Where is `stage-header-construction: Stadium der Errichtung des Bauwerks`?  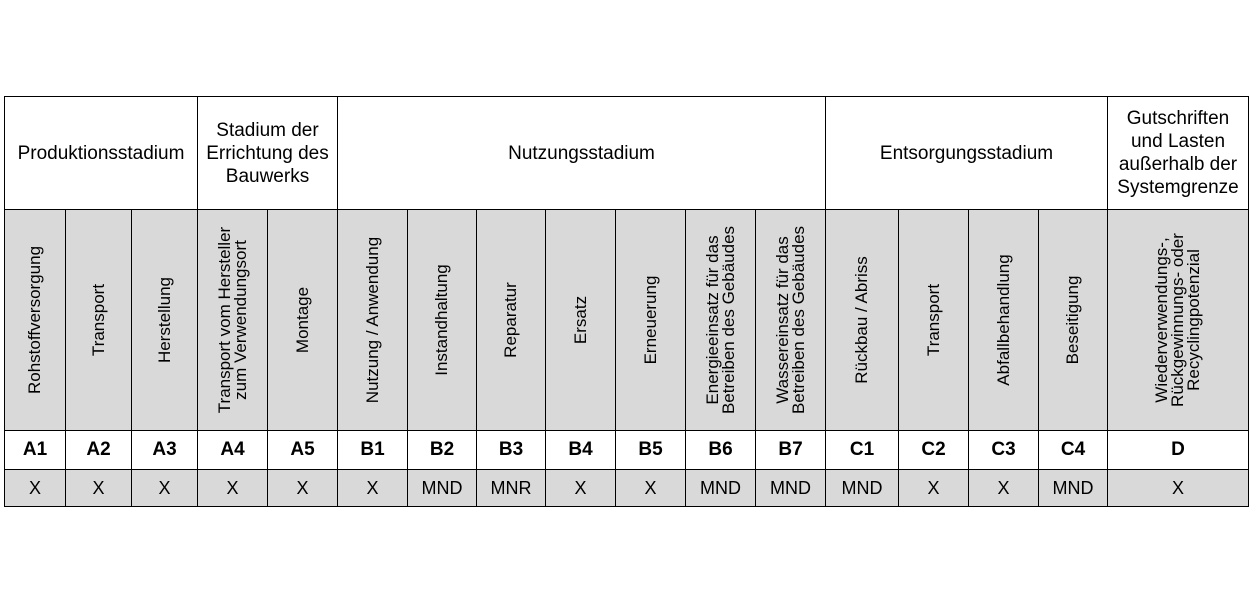
stage-header-construction: Stadium der Errichtung des Bauwerks is located at coordinates (267, 153).